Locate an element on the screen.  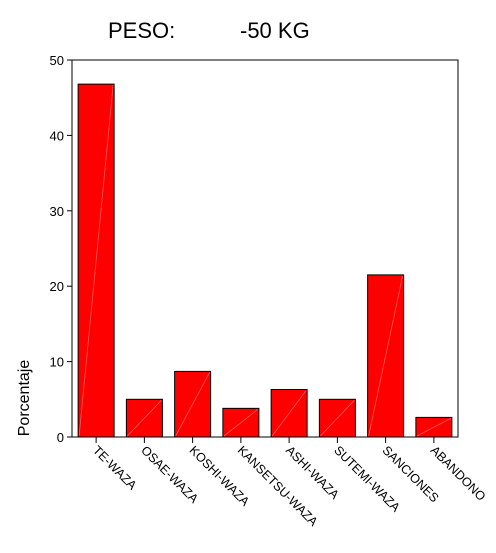
y-tick-label: 40 is located at coordinates (57, 135).